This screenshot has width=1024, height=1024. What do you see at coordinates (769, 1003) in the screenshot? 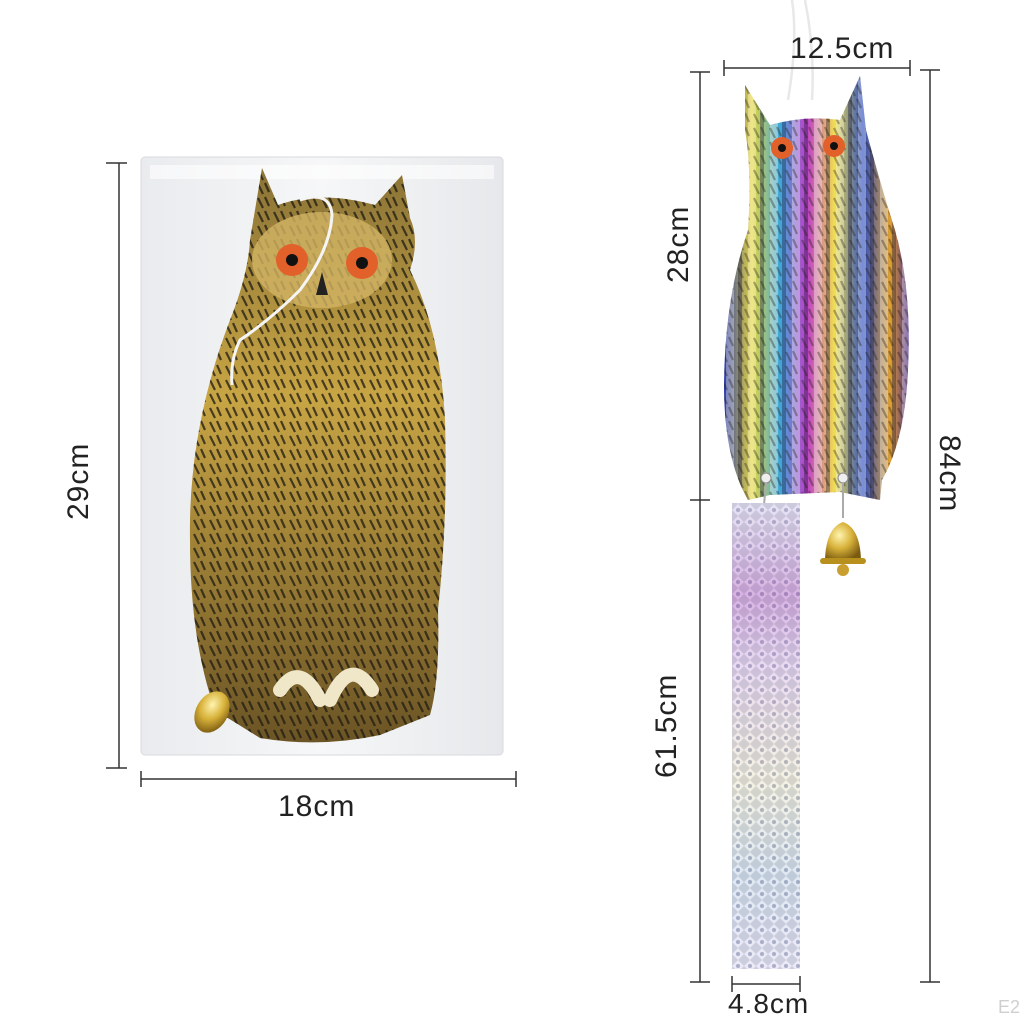
I see `strip-width-label: 4.8cm` at bounding box center [769, 1003].